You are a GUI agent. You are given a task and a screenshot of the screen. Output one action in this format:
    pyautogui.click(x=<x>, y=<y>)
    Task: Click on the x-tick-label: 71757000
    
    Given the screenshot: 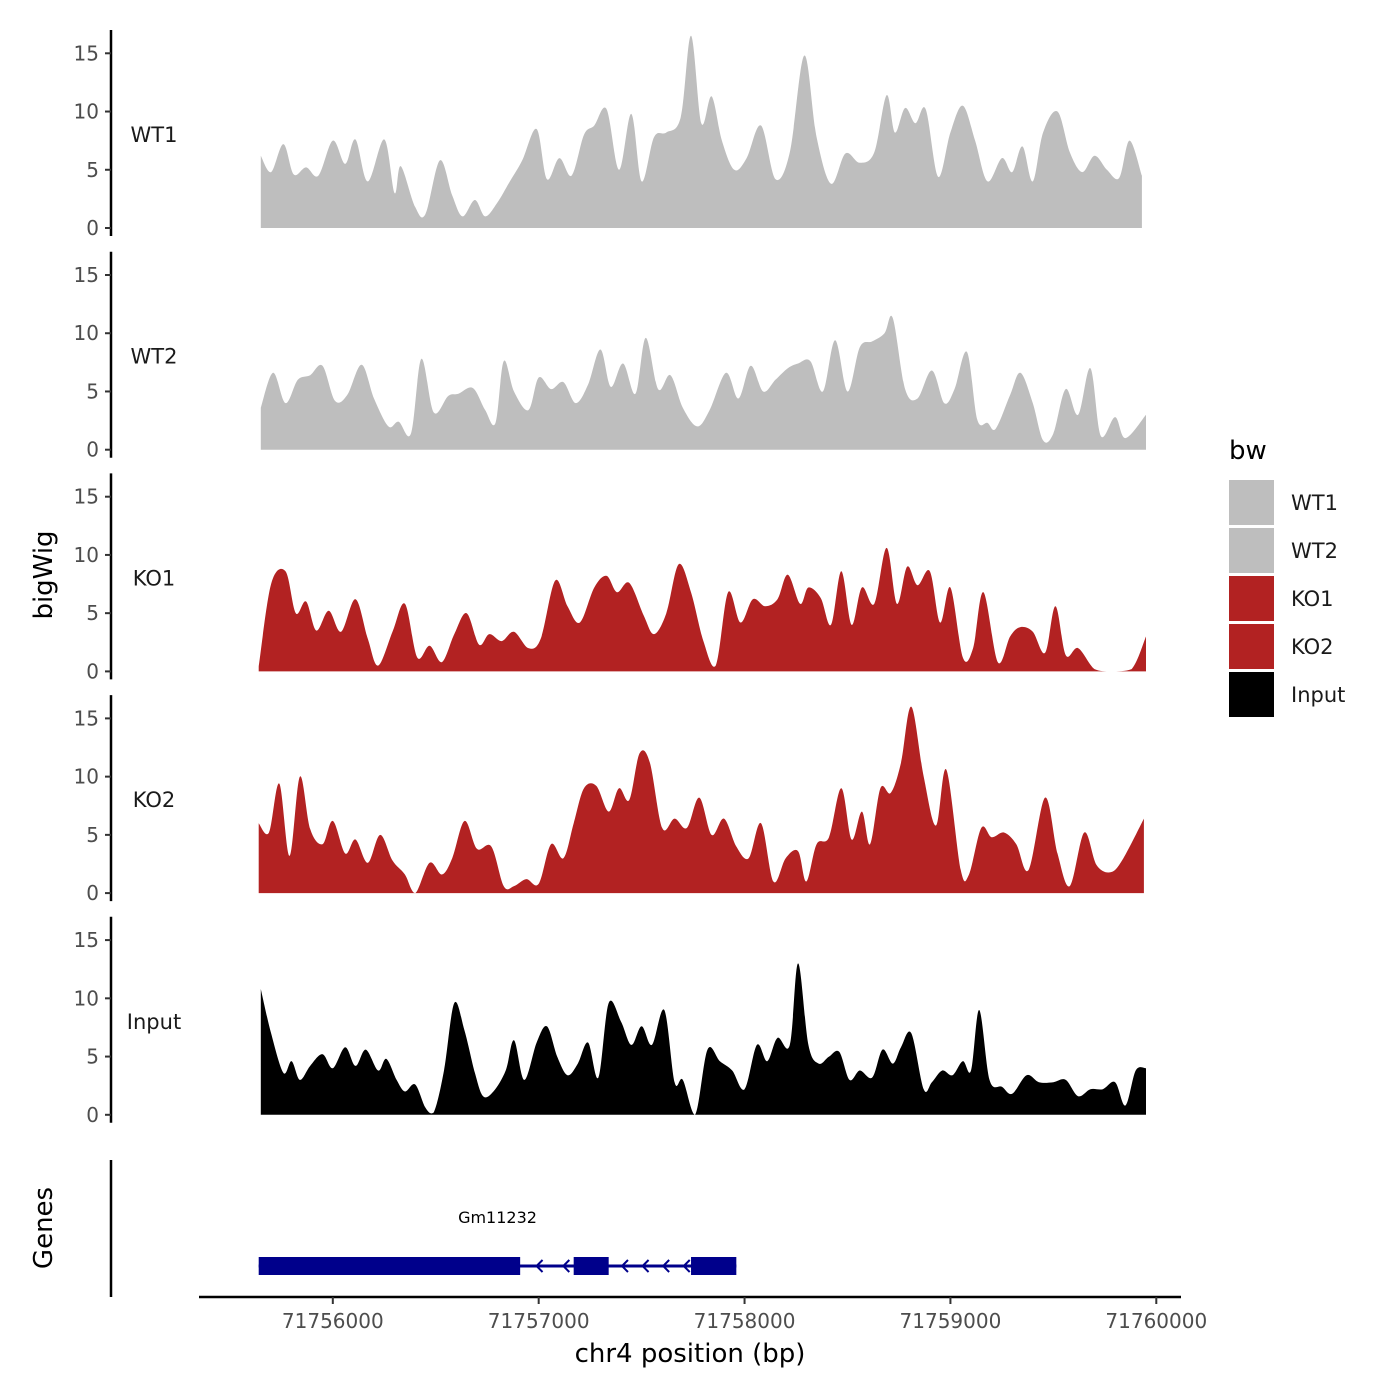 What is the action you would take?
    pyautogui.click(x=539, y=1321)
    